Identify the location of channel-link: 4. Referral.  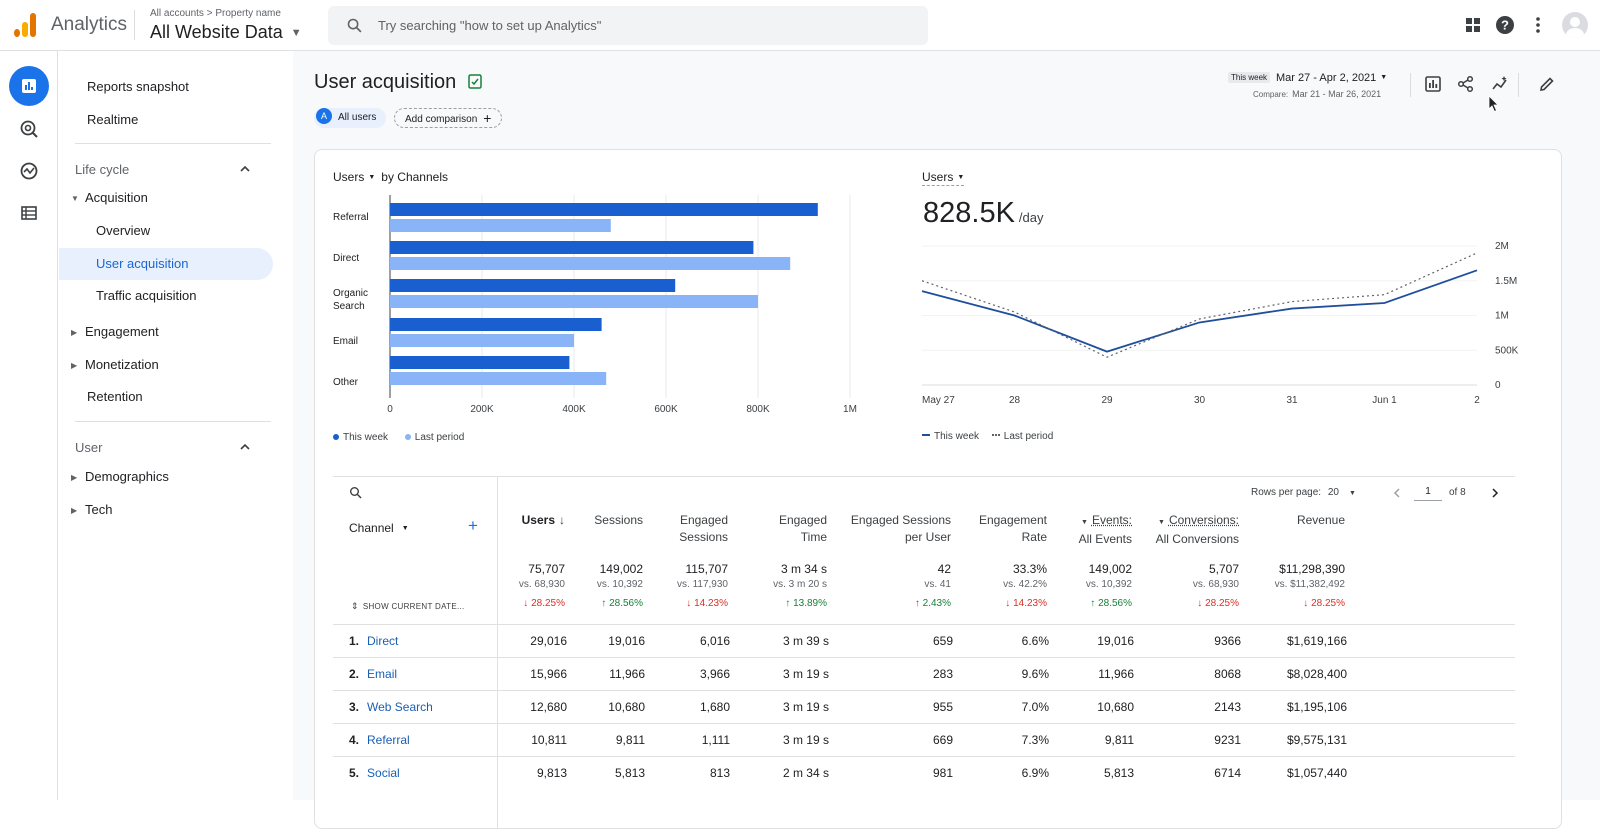
(379, 740).